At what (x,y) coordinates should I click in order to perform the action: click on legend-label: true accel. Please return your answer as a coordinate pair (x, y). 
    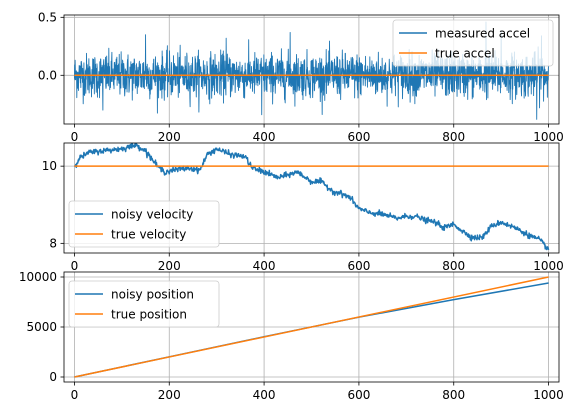
    Looking at the image, I should click on (465, 54).